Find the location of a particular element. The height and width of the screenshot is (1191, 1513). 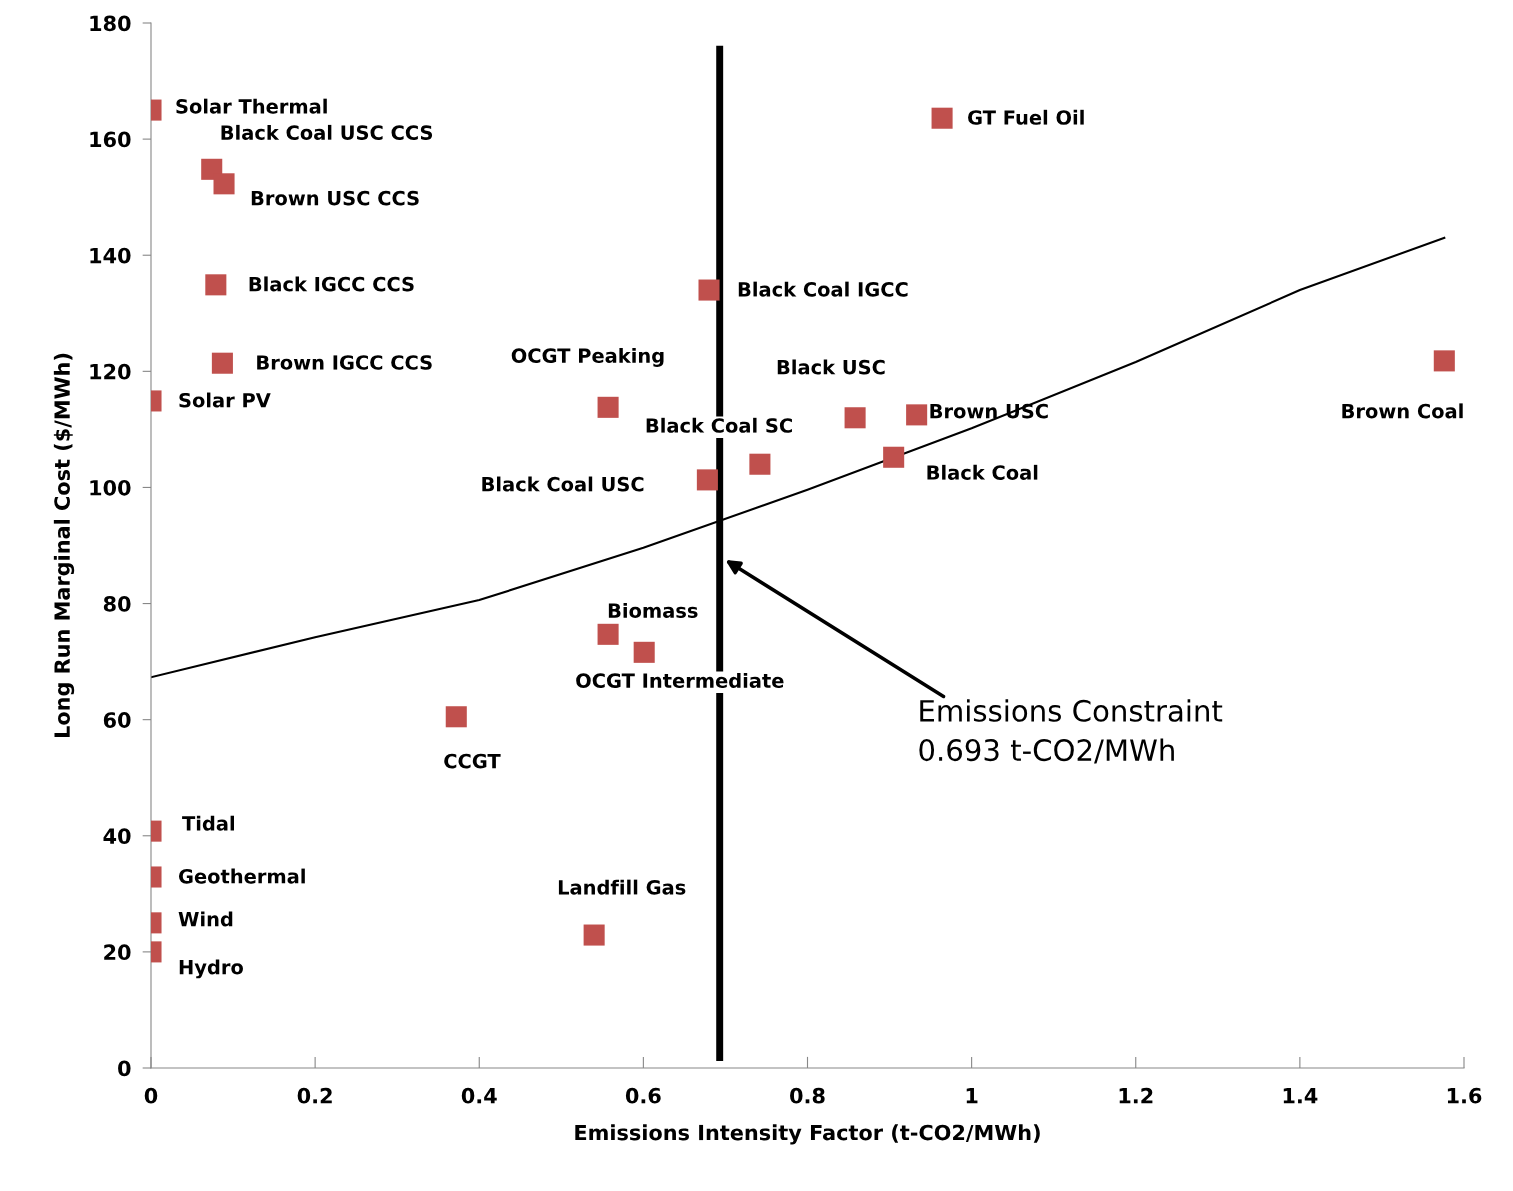

y-tick-label: 160 is located at coordinates (110, 139).